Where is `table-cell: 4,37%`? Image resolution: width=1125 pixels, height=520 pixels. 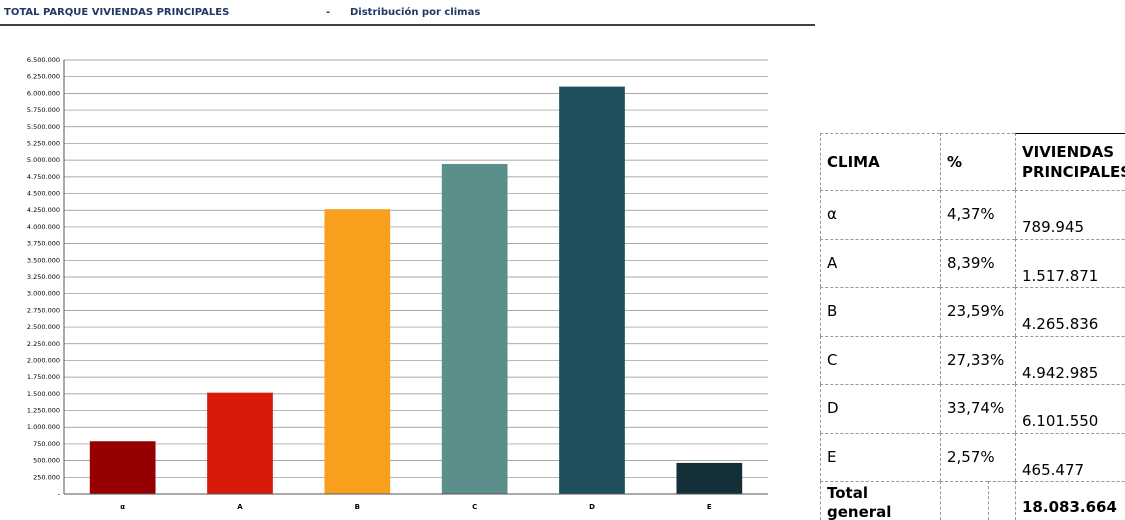
table-cell: 4,37% is located at coordinates (977, 214).